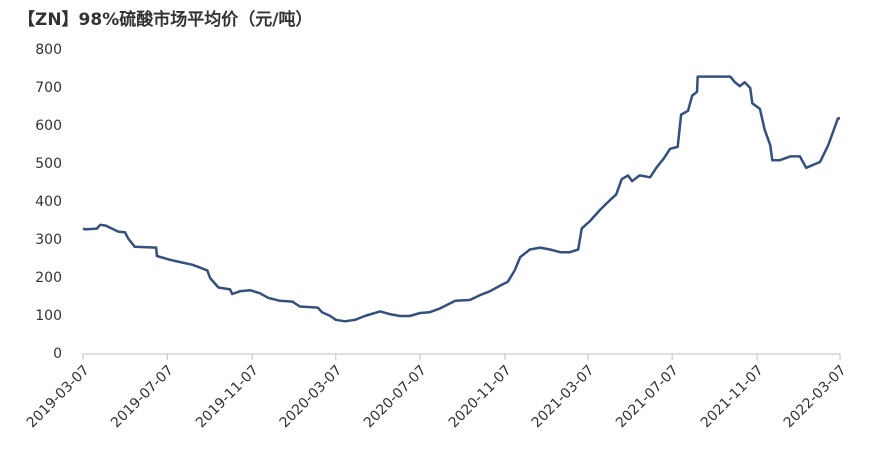  I want to click on y-tick-label: 400, so click(48, 202).